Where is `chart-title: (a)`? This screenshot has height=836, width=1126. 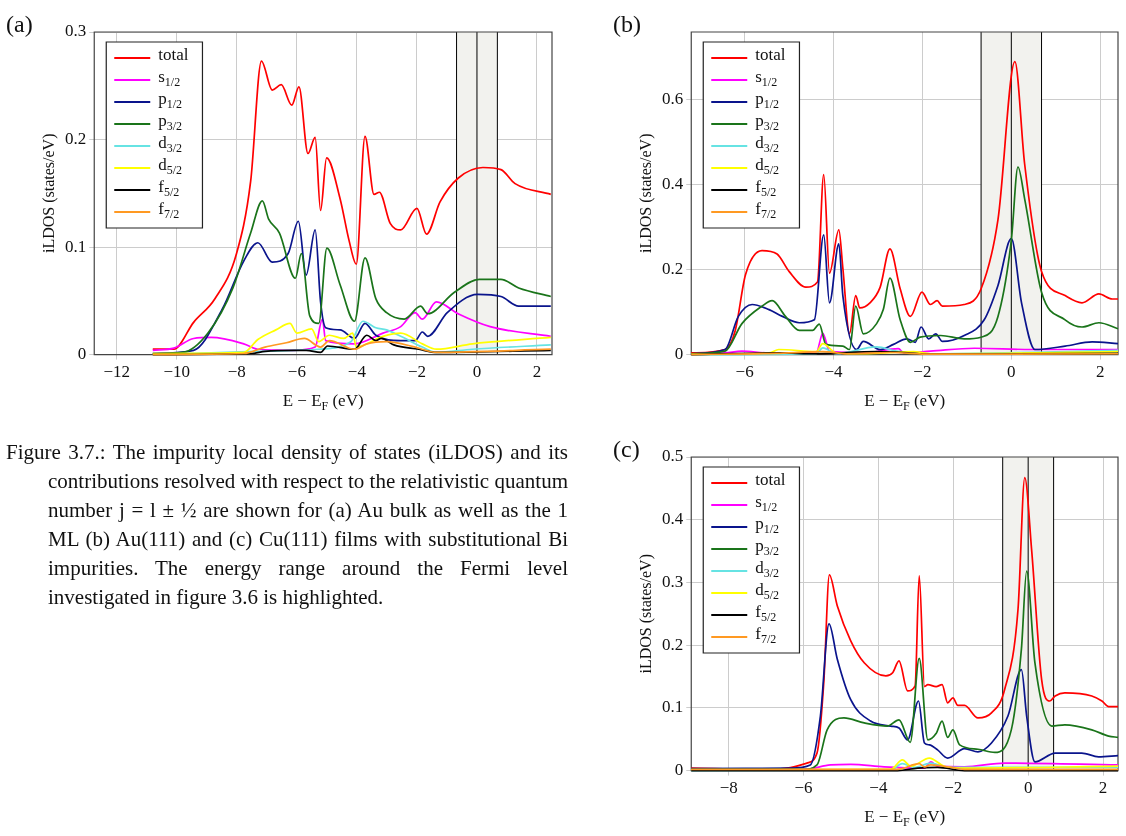
chart-title: (a) is located at coordinates (19, 24).